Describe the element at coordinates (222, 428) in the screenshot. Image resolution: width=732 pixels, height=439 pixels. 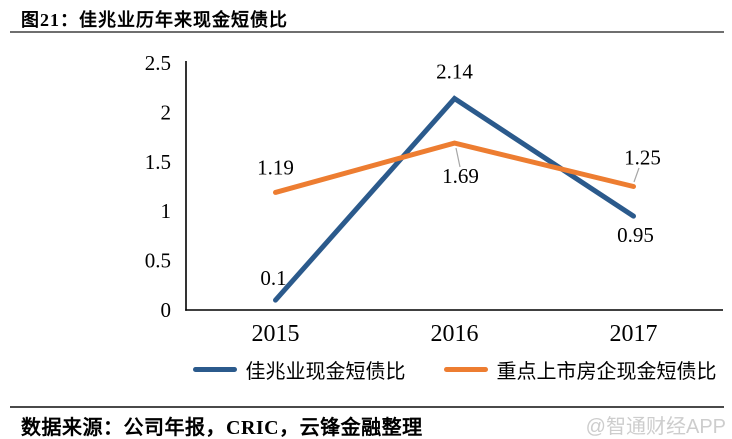
I see `data-source: 数据来源：公司年报，CRIC，云锋金融整理` at that location.